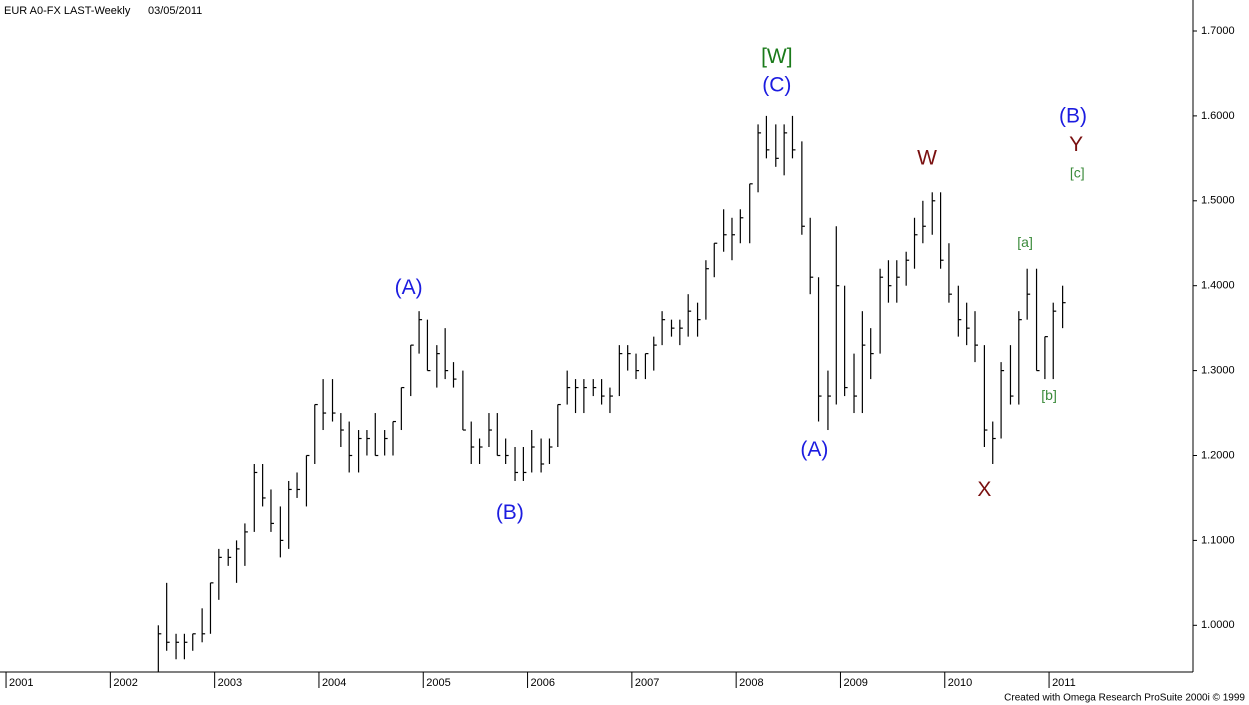  What do you see at coordinates (334, 683) in the screenshot?
I see `x-tick-label: 2004` at bounding box center [334, 683].